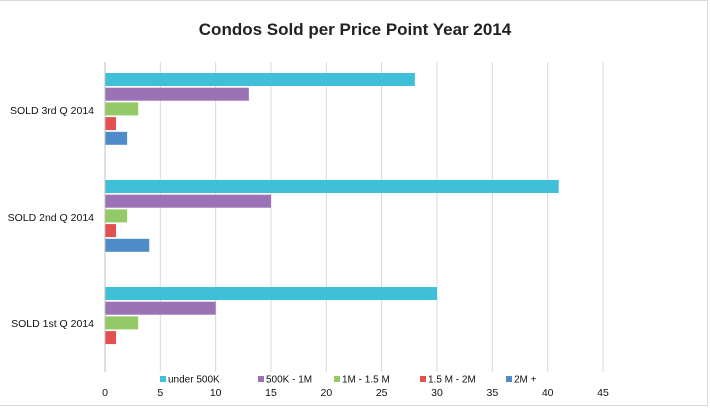  What do you see at coordinates (216, 393) in the screenshot?
I see `x-tick-label-10: 10` at bounding box center [216, 393].